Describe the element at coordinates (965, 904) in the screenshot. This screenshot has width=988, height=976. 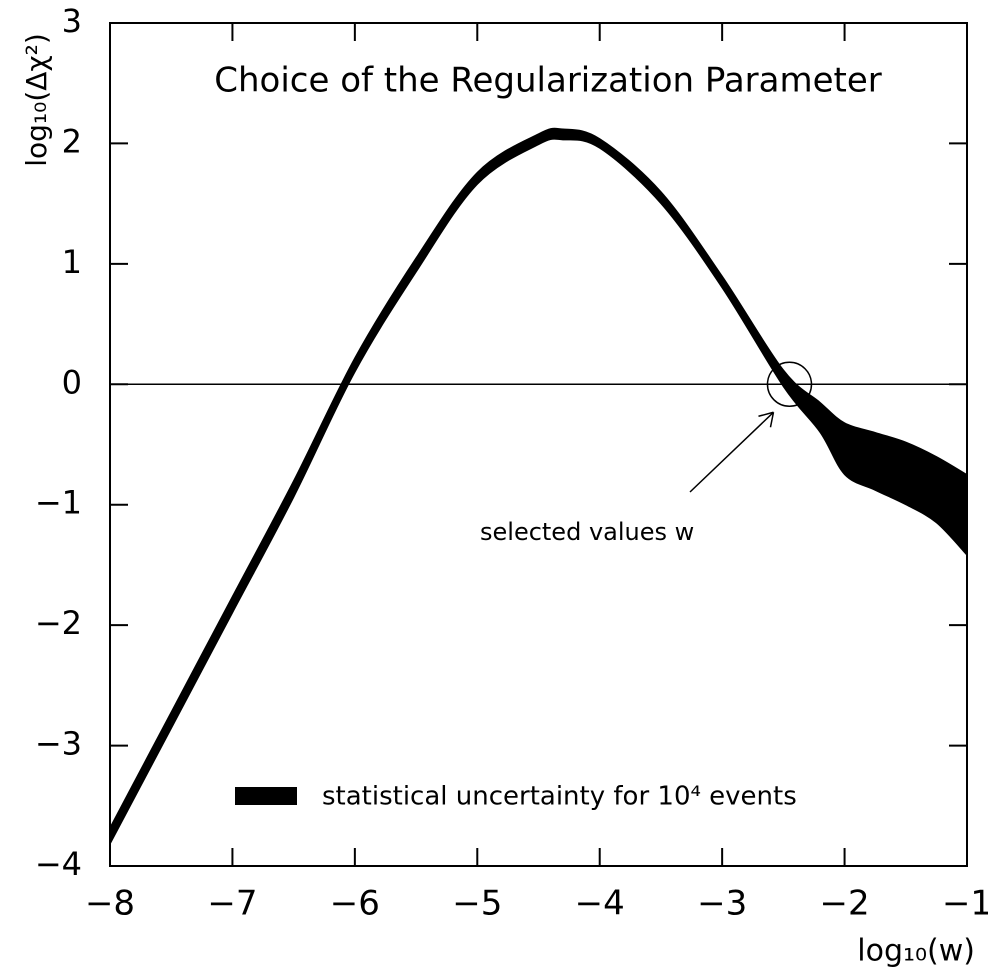
I see `x-tick-label: −1` at that location.